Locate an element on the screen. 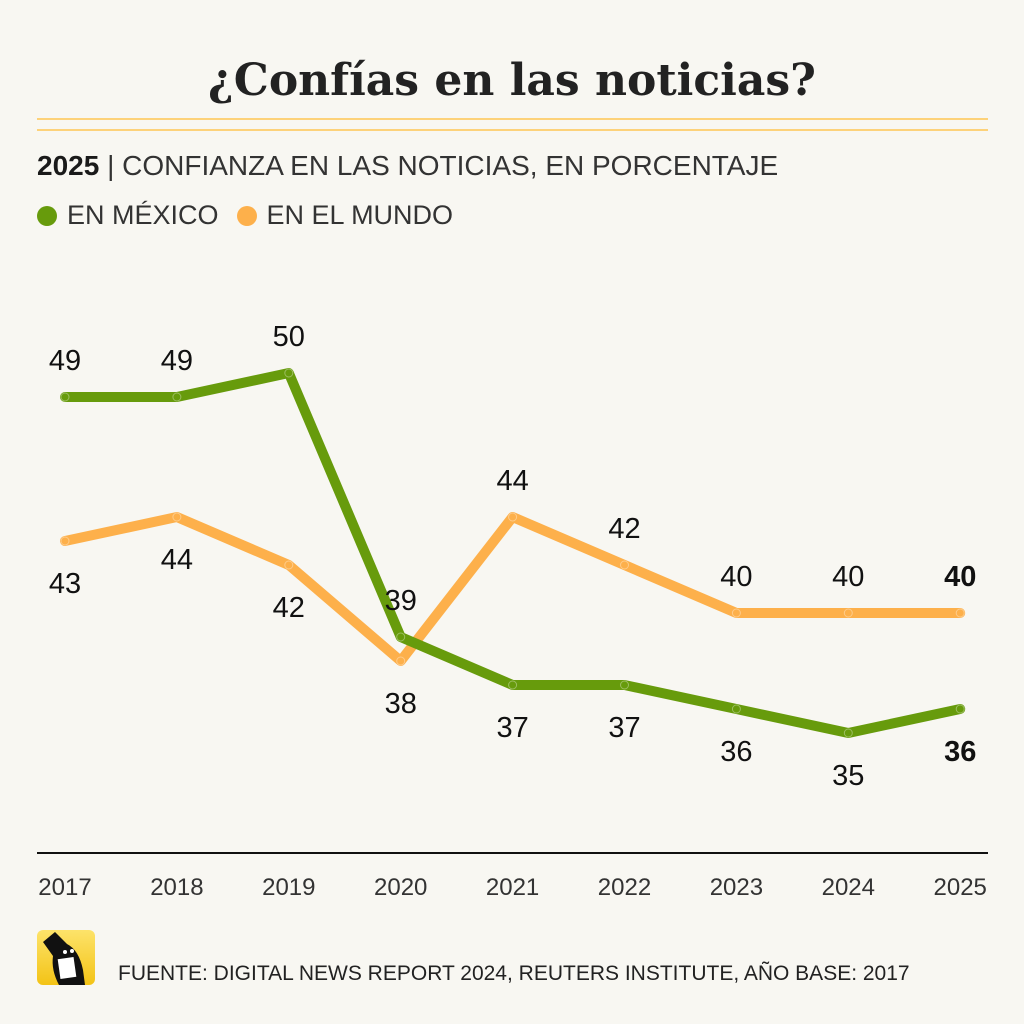 The image size is (1024, 1024). subtitle-year: 2025 is located at coordinates (68, 165).